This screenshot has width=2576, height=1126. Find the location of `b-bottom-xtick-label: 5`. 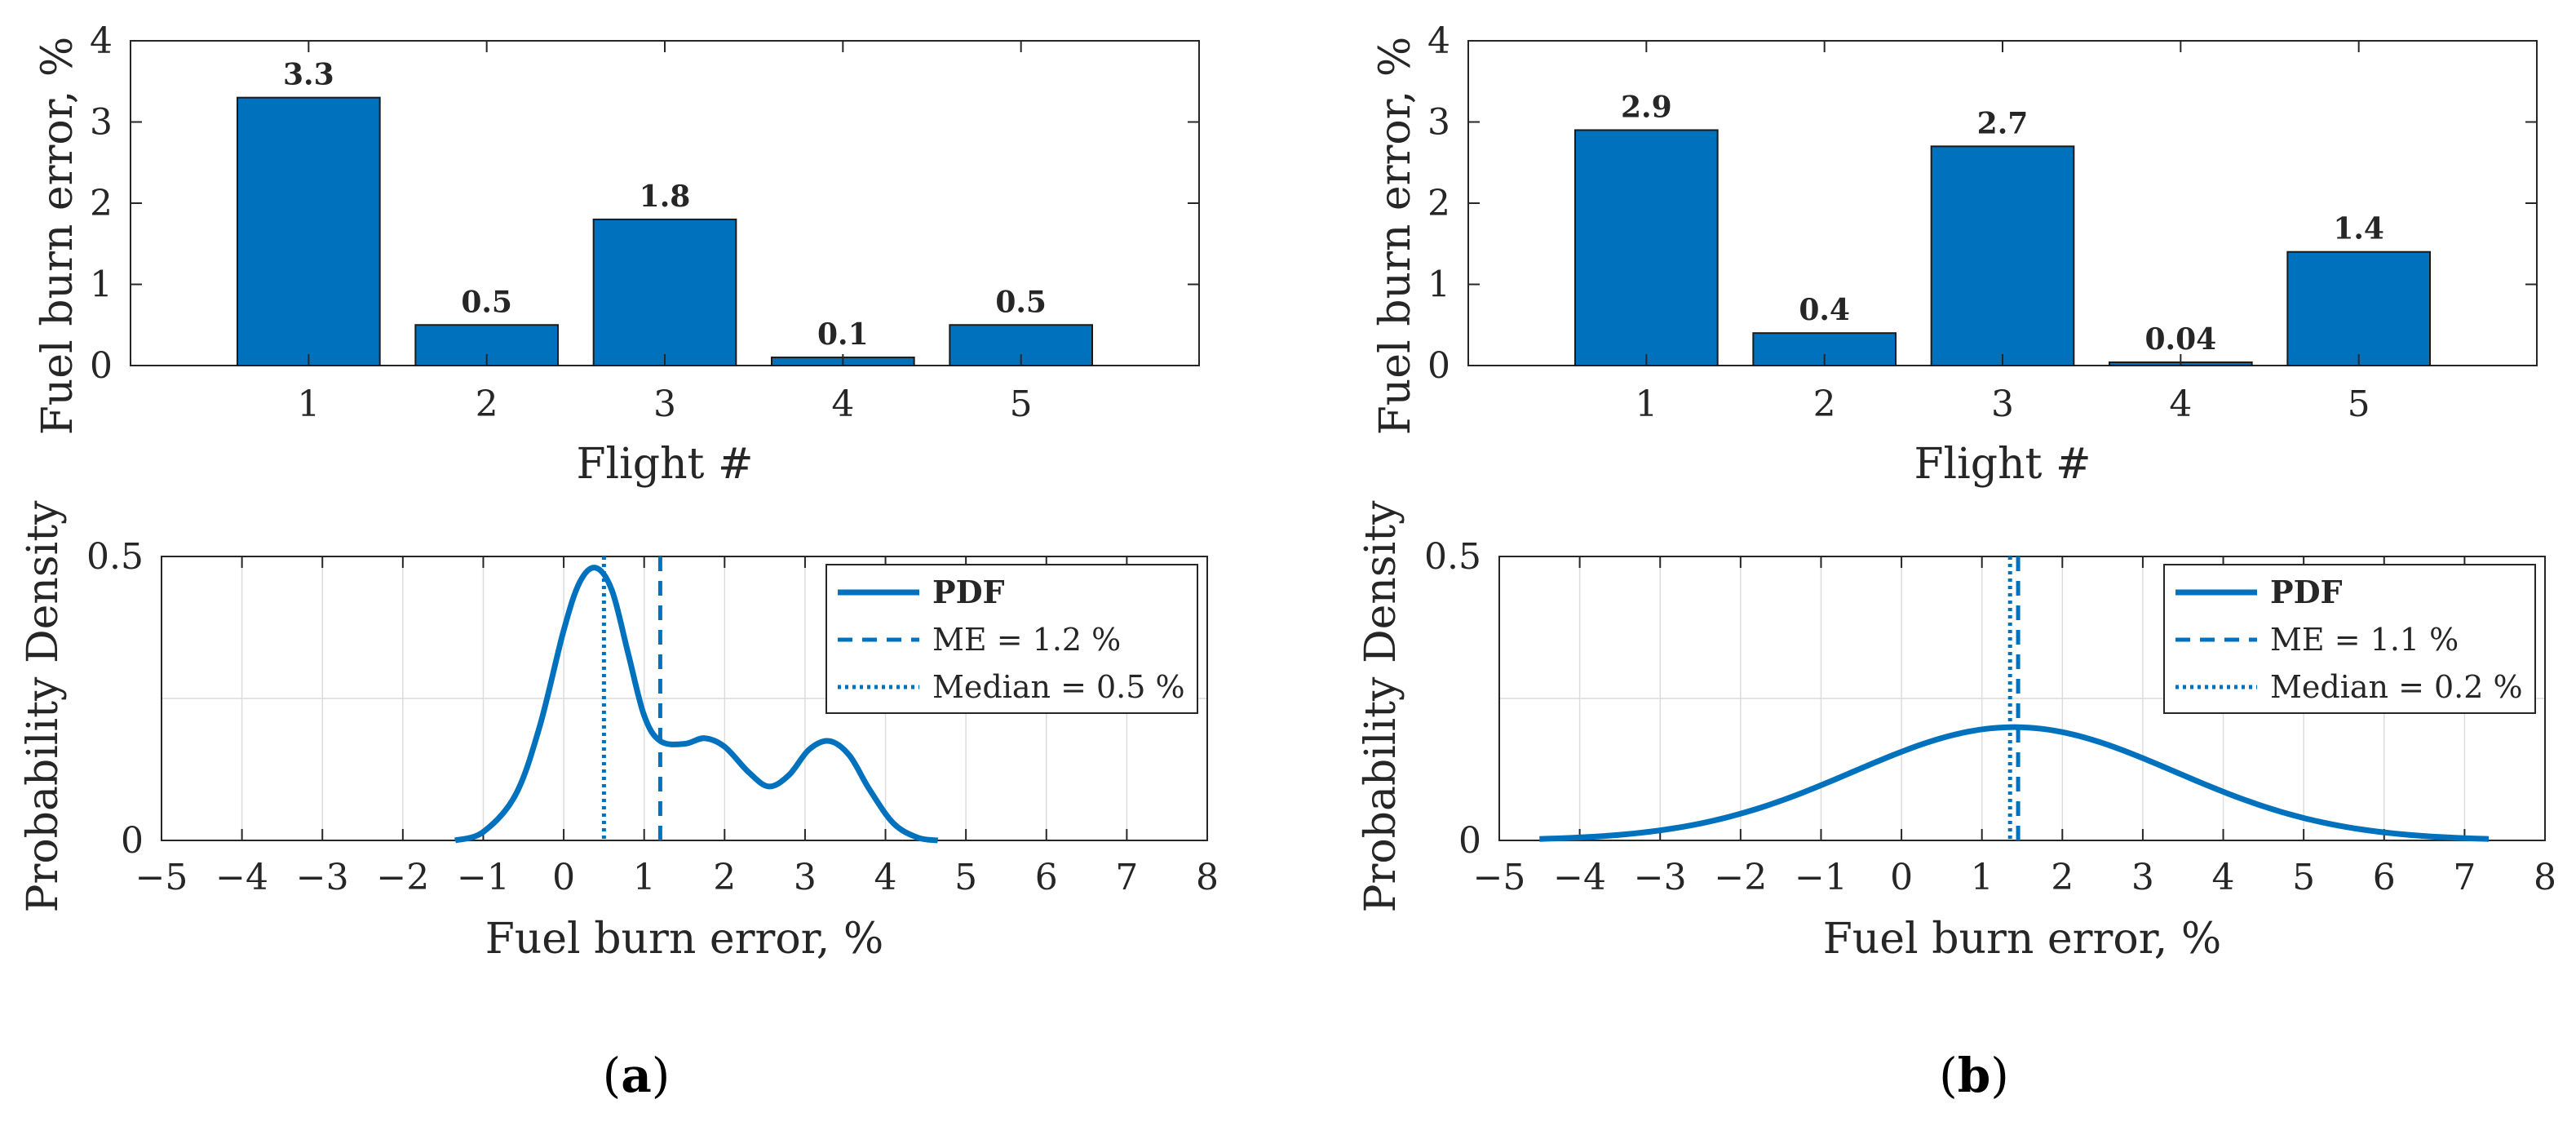

b-bottom-xtick-label: 5 is located at coordinates (2303, 877).